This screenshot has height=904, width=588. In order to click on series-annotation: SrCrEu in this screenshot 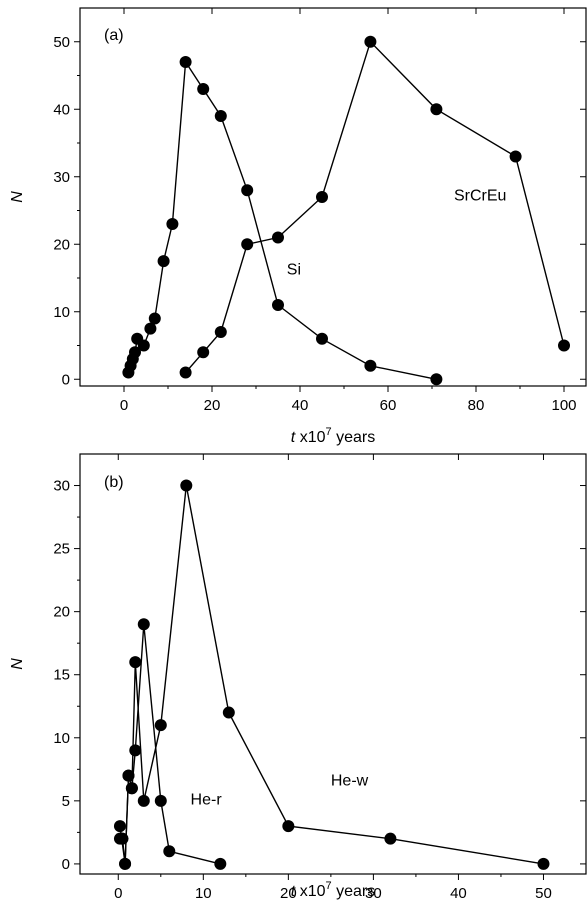, I will do `click(480, 195)`.